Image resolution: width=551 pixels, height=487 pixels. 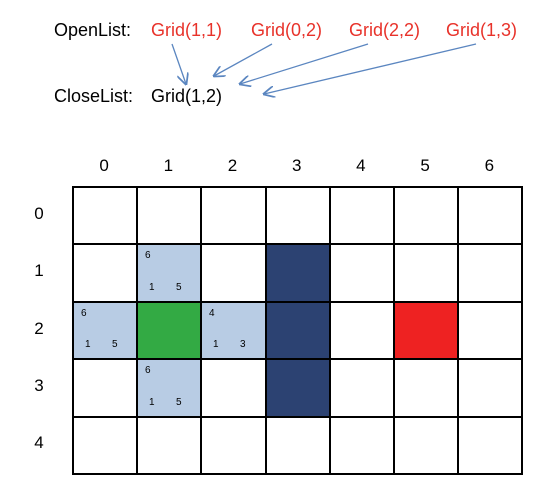 I want to click on column-label: 3, so click(x=296, y=165).